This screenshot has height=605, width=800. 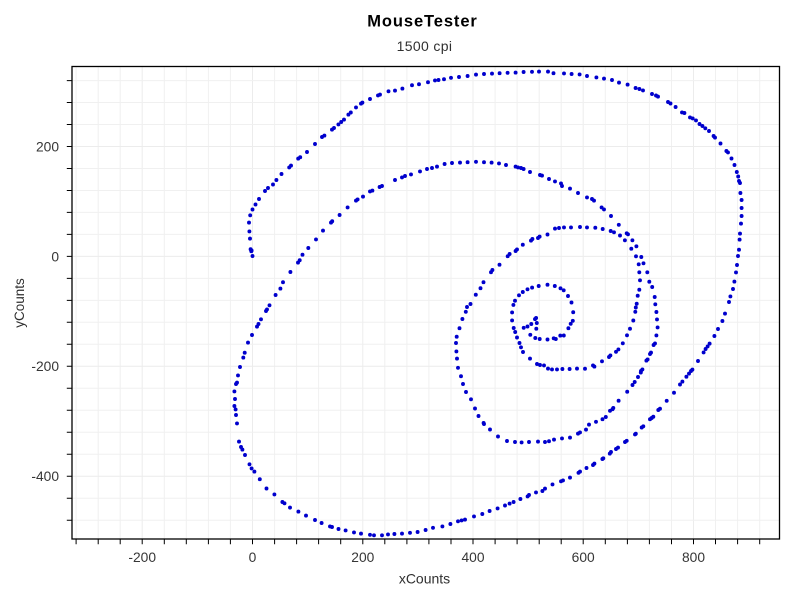 I want to click on svg-text: 1500 cpi, so click(x=425, y=46).